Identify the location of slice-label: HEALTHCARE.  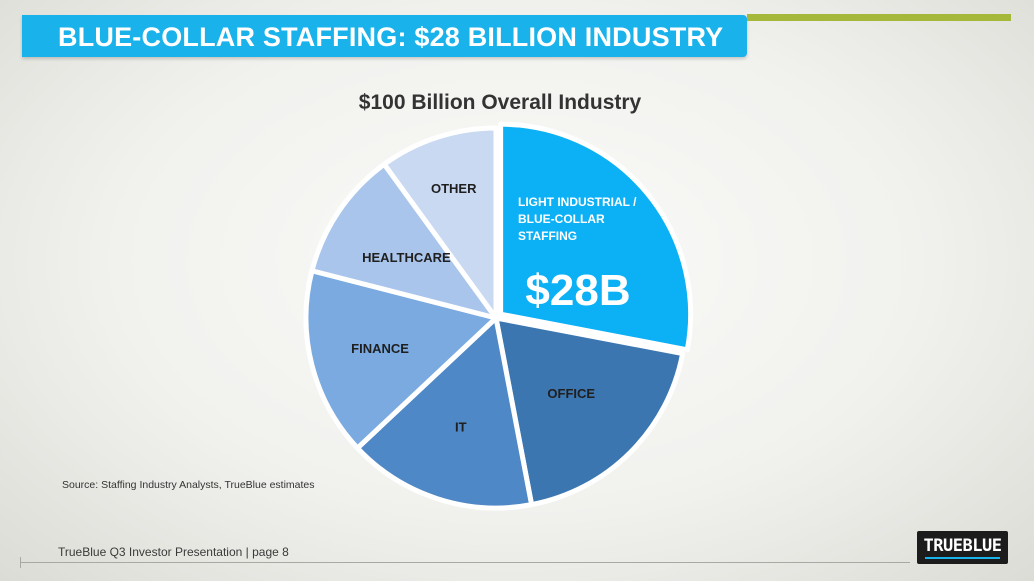
(406, 257).